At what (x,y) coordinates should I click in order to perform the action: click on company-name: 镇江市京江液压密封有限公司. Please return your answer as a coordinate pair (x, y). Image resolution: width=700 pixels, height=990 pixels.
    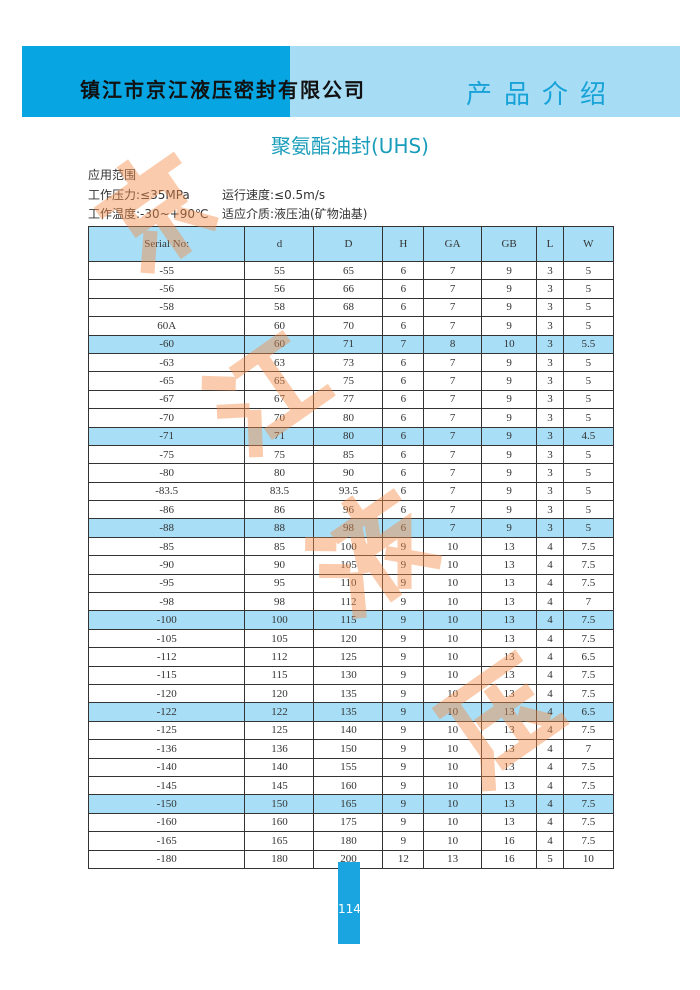
    Looking at the image, I should click on (223, 90).